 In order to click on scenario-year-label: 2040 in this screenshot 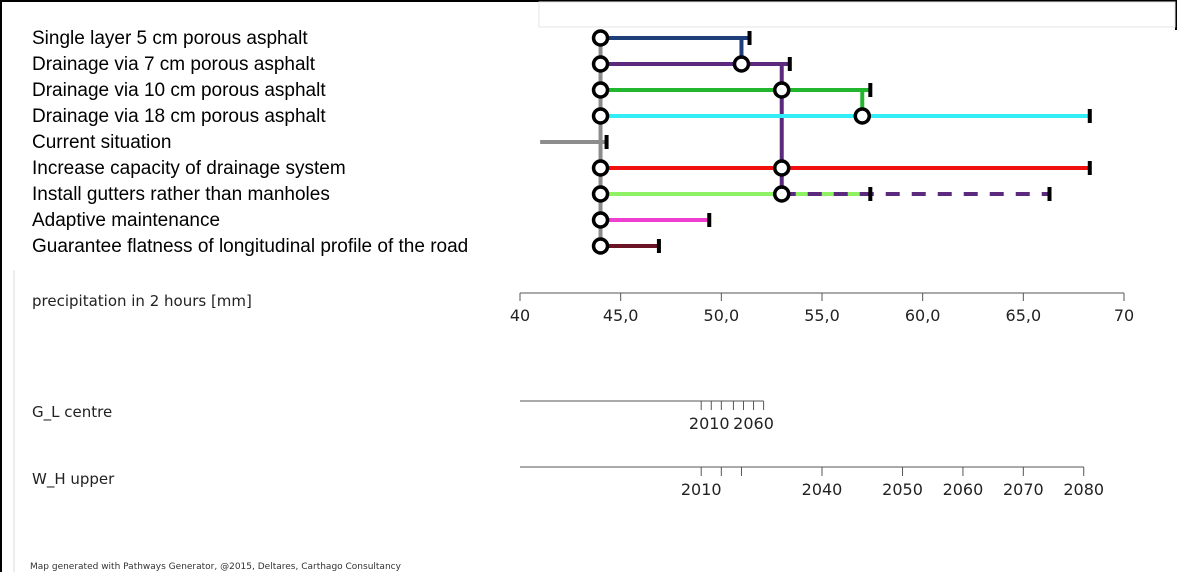, I will do `click(822, 489)`.